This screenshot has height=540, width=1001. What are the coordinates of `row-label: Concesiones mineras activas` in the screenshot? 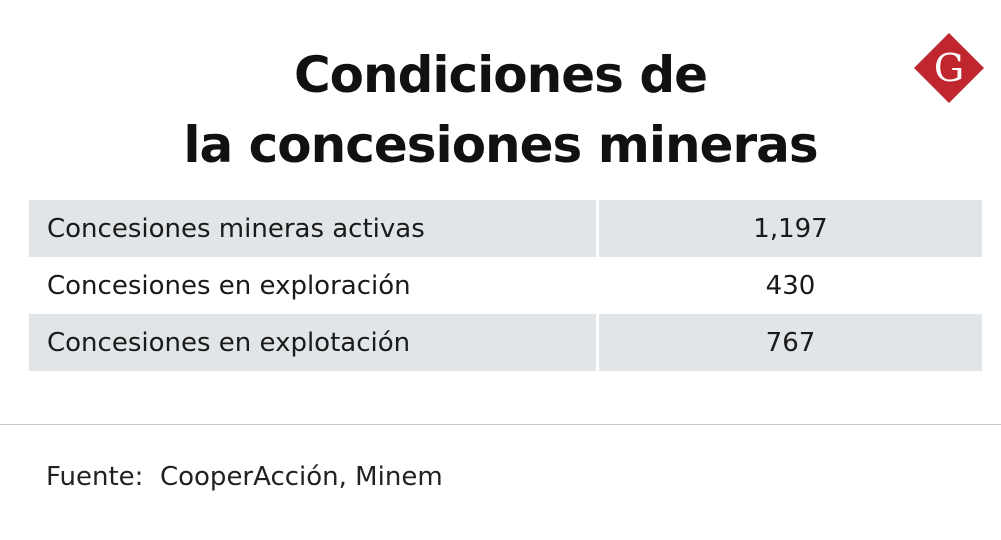 It's located at (312, 228).